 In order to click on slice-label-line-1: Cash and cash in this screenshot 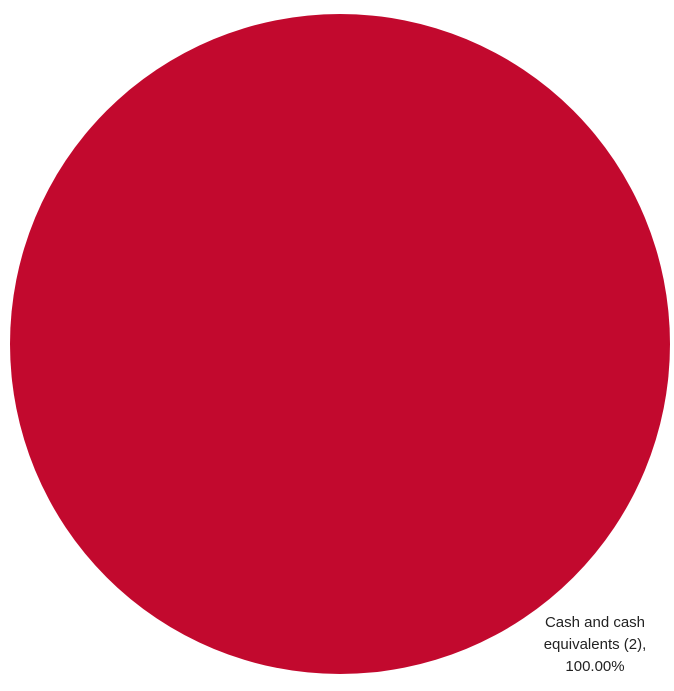, I will do `click(595, 623)`.